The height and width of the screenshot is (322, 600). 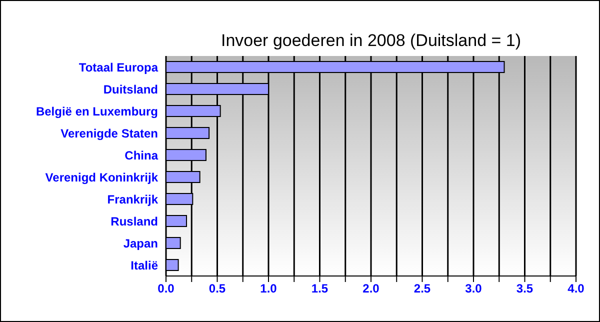 I want to click on x-tick-label: 4.0, so click(x=576, y=289).